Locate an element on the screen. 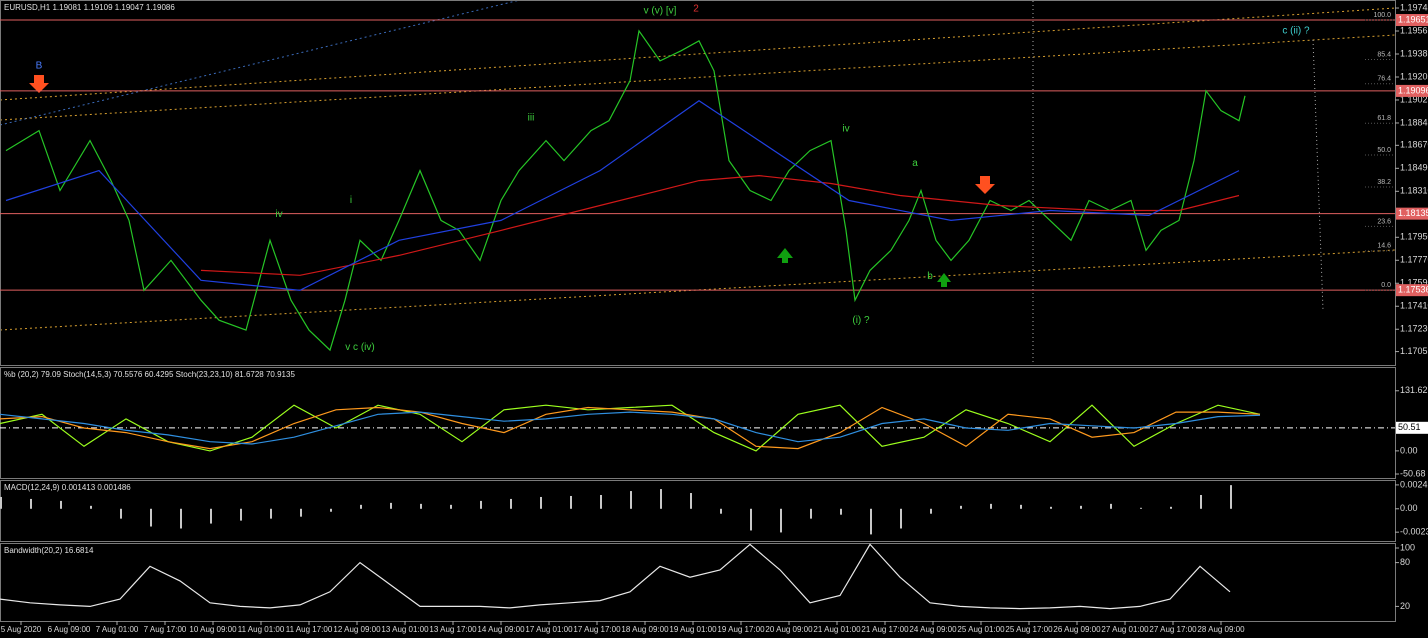 This screenshot has width=1428, height=638. y-tick-label: 20 is located at coordinates (1405, 606).